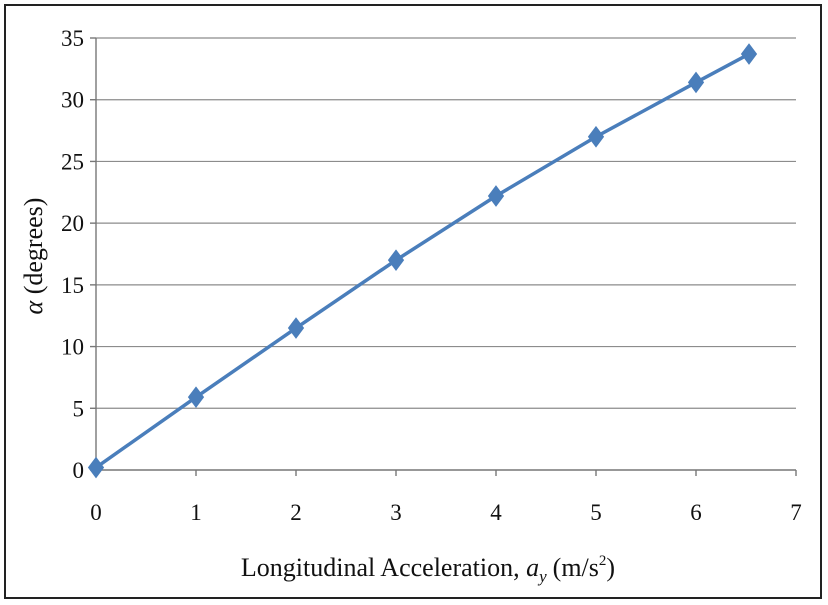 The image size is (828, 605). I want to click on x-tick-labels: 0 1 2 3 4 5 6 7, so click(446, 512).